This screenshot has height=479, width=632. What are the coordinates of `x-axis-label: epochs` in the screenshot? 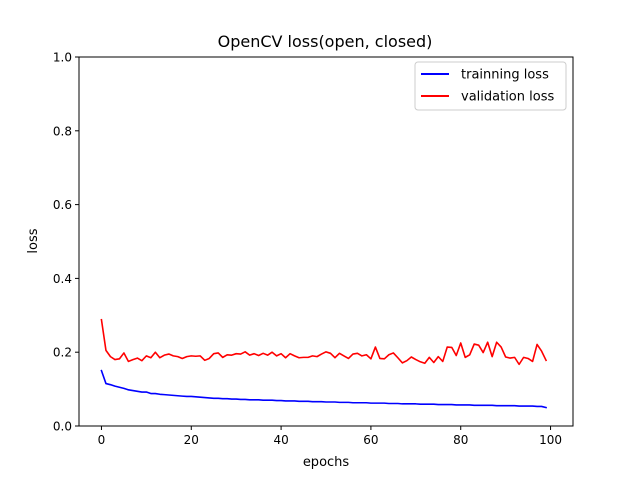 It's located at (326, 462).